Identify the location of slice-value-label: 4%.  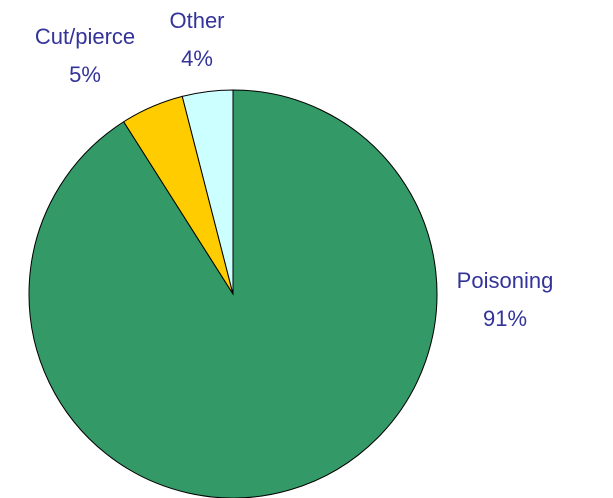
(197, 58).